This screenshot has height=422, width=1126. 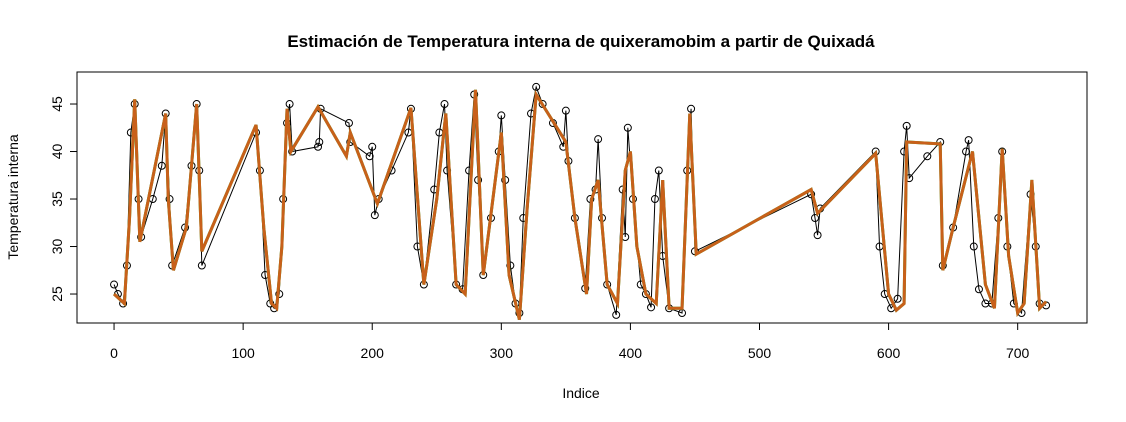 I want to click on x-tick-label: 200, so click(x=373, y=353).